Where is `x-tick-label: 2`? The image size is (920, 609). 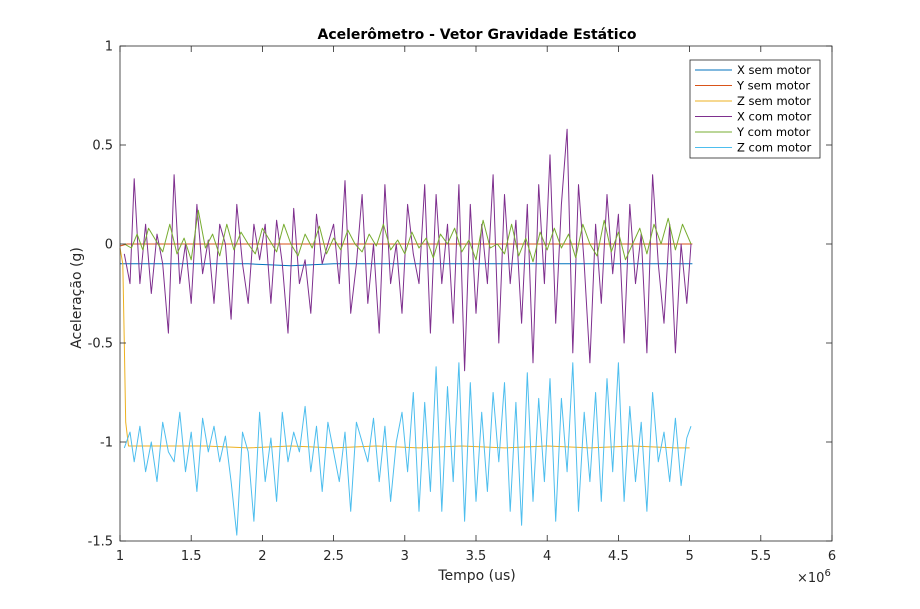
x-tick-label: 2 is located at coordinates (262, 556).